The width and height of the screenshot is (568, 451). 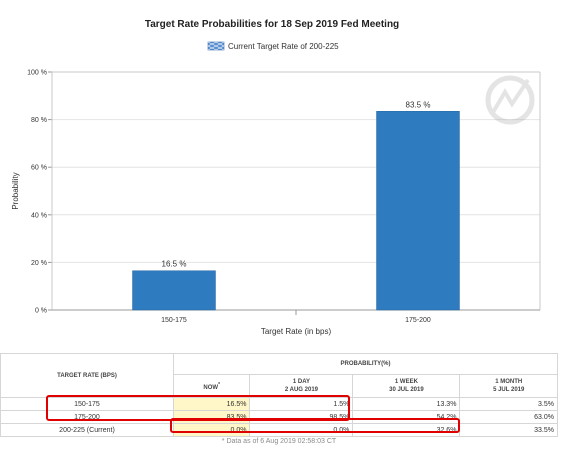 I want to click on y-tick-label: 80 %, so click(x=39, y=120).